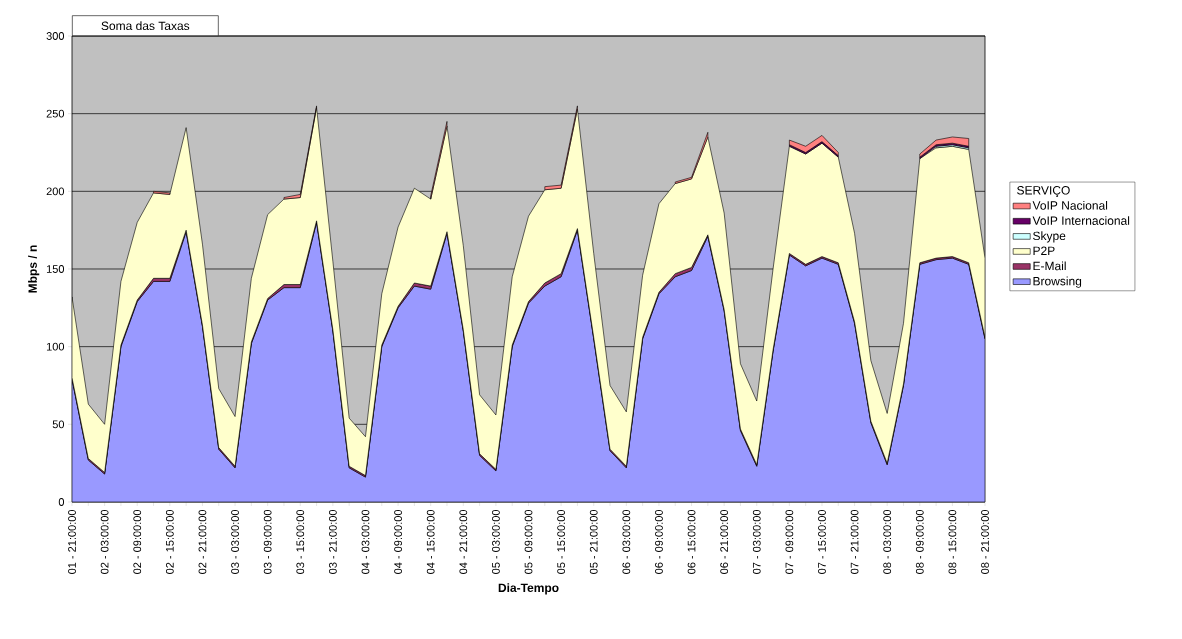 The width and height of the screenshot is (1182, 639). What do you see at coordinates (235, 541) in the screenshot?
I see `x-tick-label: 03 - 03:00:00` at bounding box center [235, 541].